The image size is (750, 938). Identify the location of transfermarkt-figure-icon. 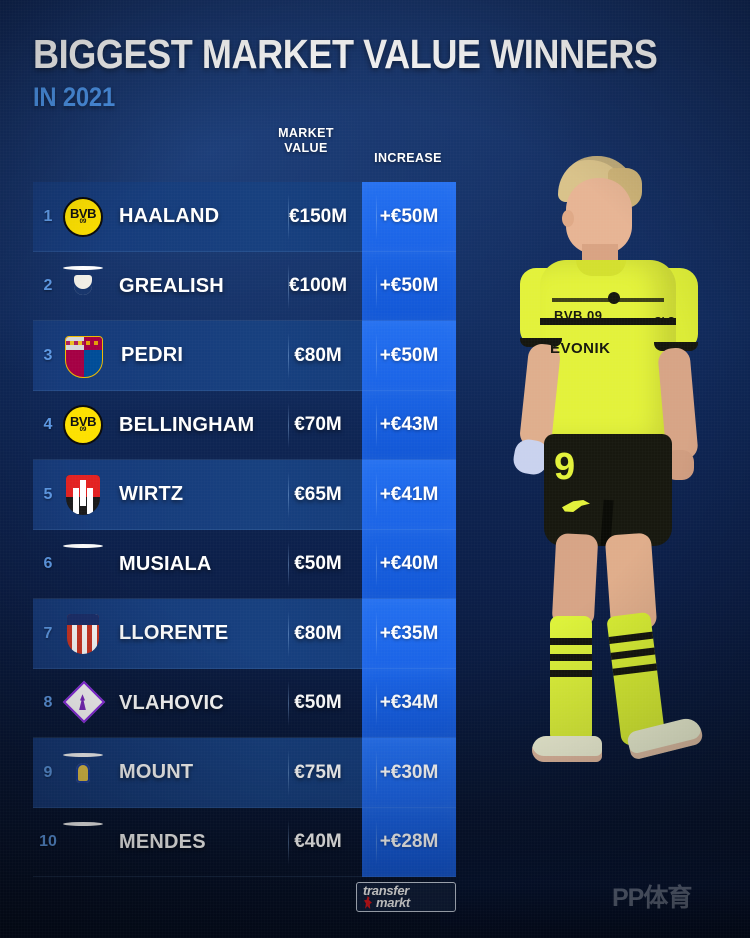
(368, 902).